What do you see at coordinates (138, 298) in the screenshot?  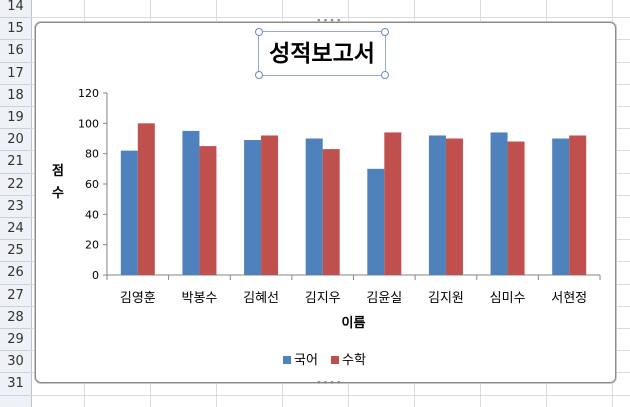 I see `x-tick-label: 김영훈` at bounding box center [138, 298].